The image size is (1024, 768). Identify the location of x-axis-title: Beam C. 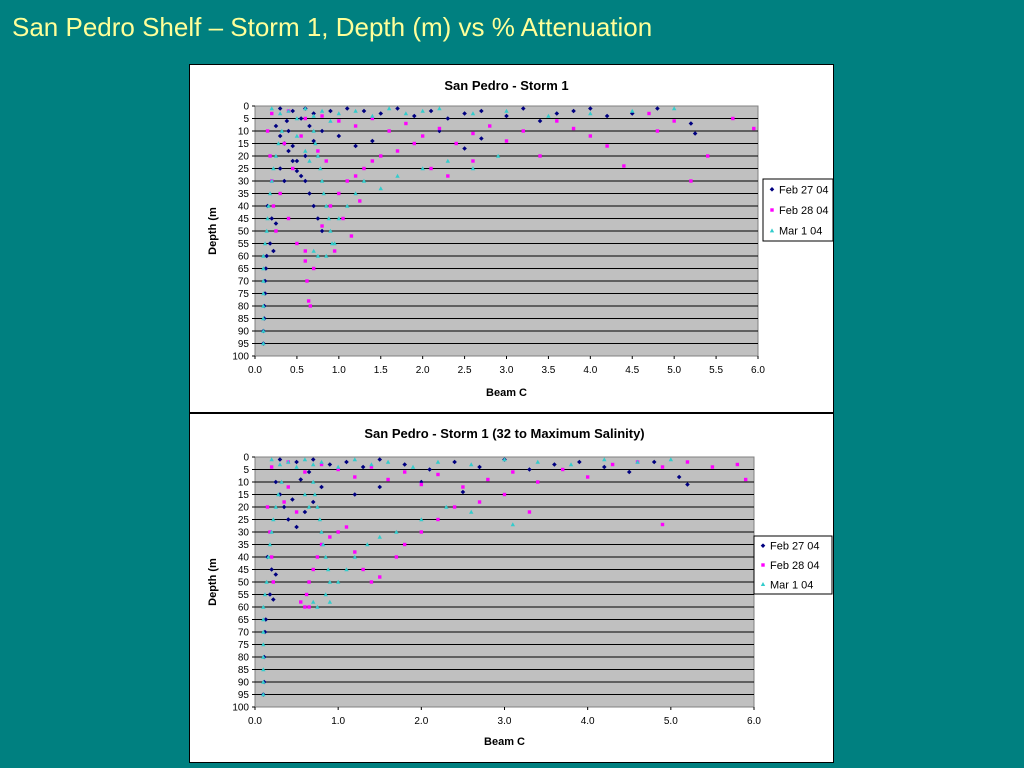
(506, 393).